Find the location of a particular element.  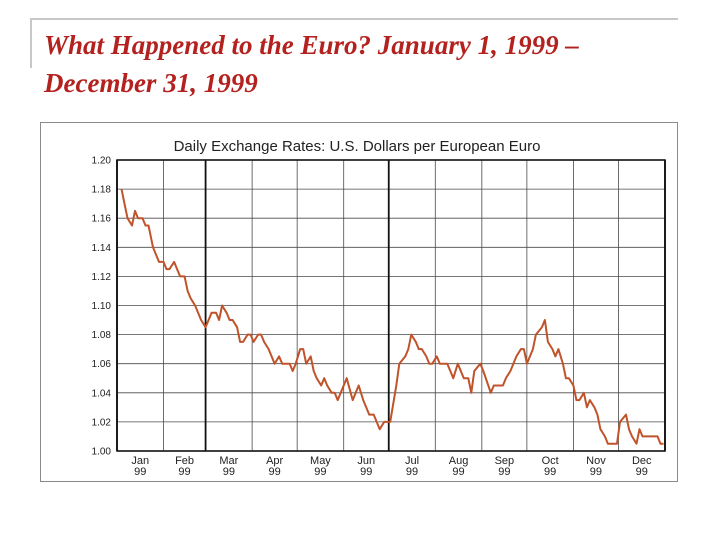

y-tick-label: 1.20 is located at coordinates (102, 161).